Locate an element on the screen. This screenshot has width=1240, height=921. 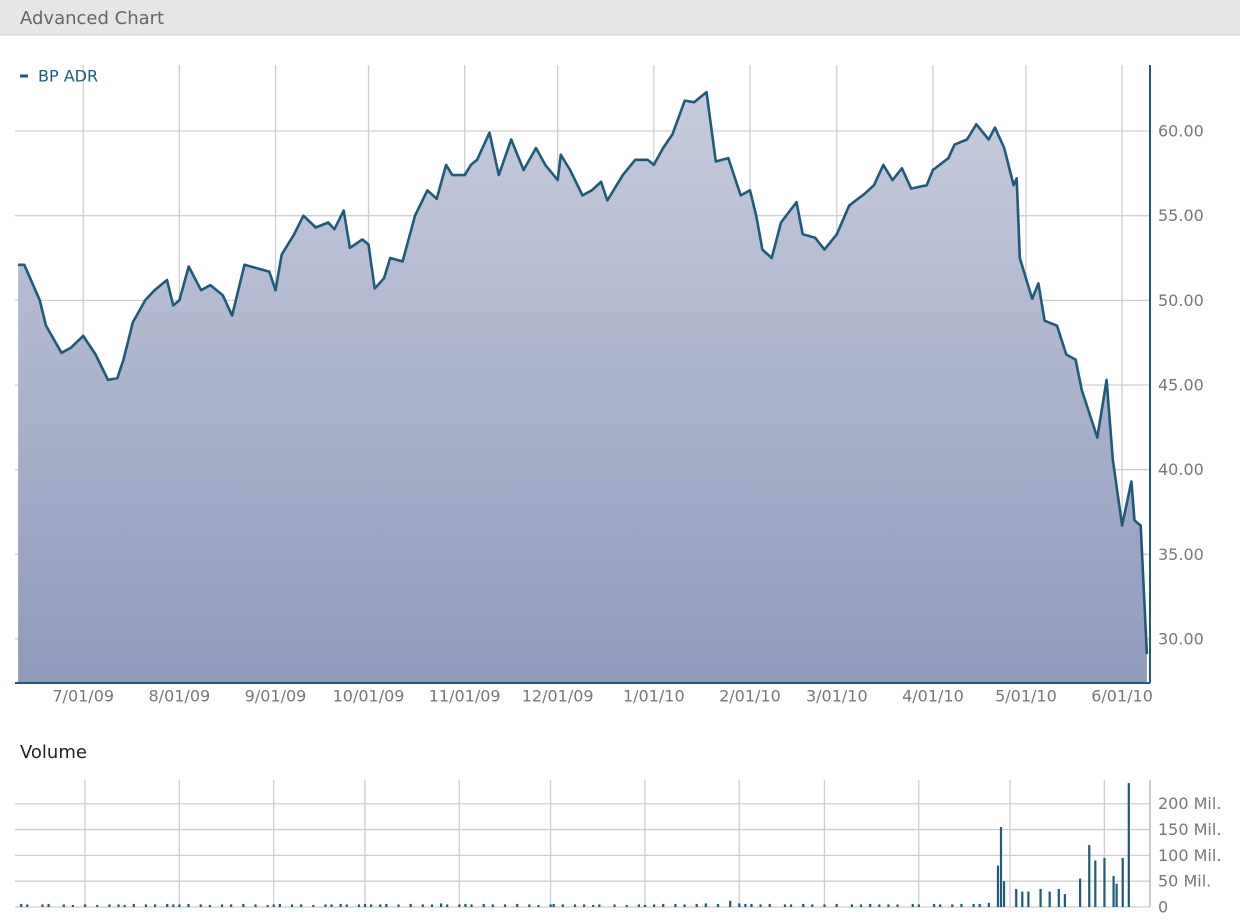
y-tick-label: 40.00 is located at coordinates (1181, 469).